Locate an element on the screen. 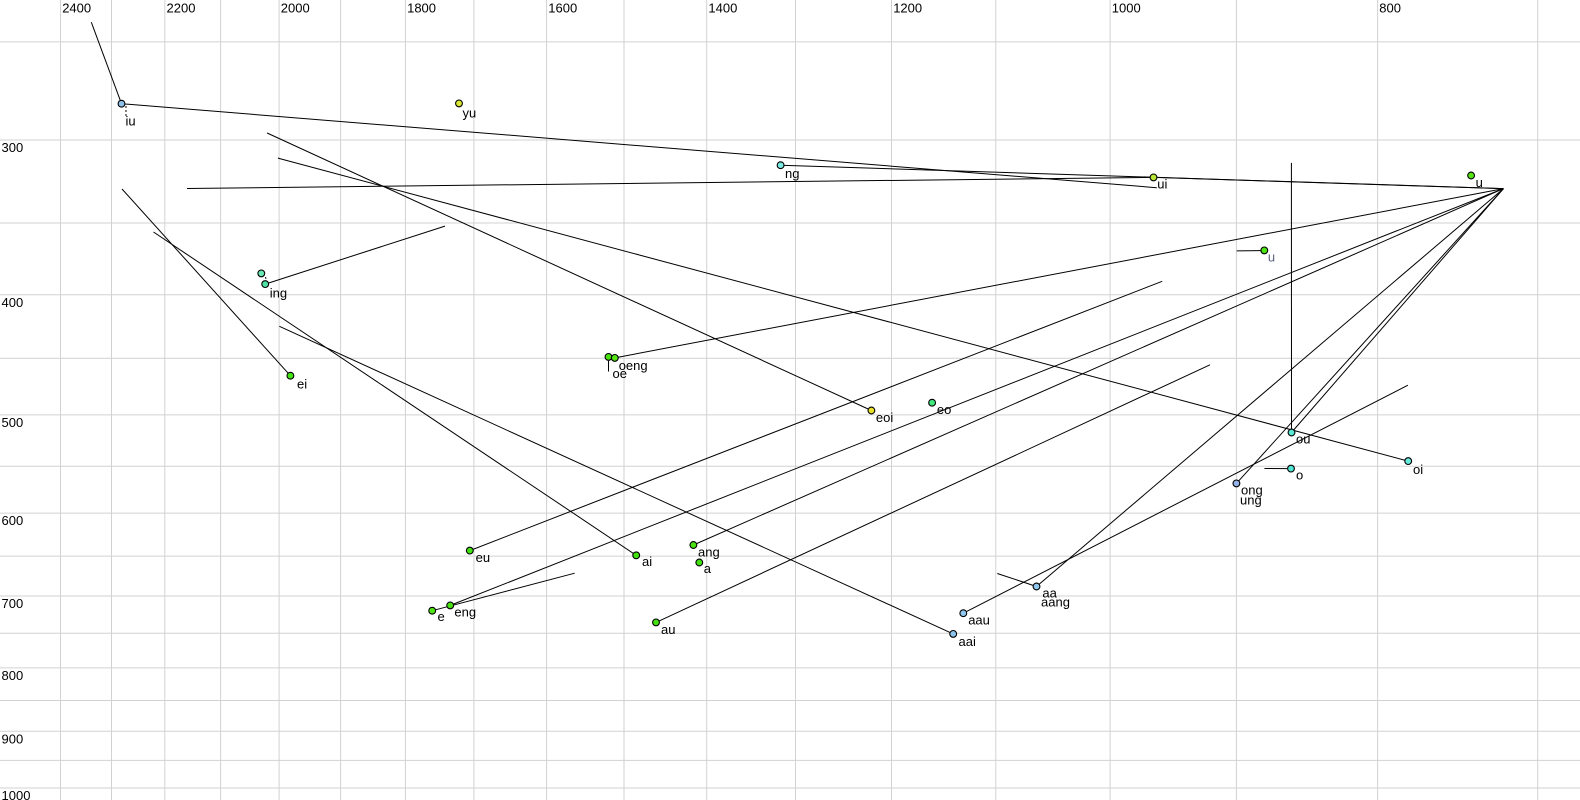  svg-text: eo is located at coordinates (944, 409).